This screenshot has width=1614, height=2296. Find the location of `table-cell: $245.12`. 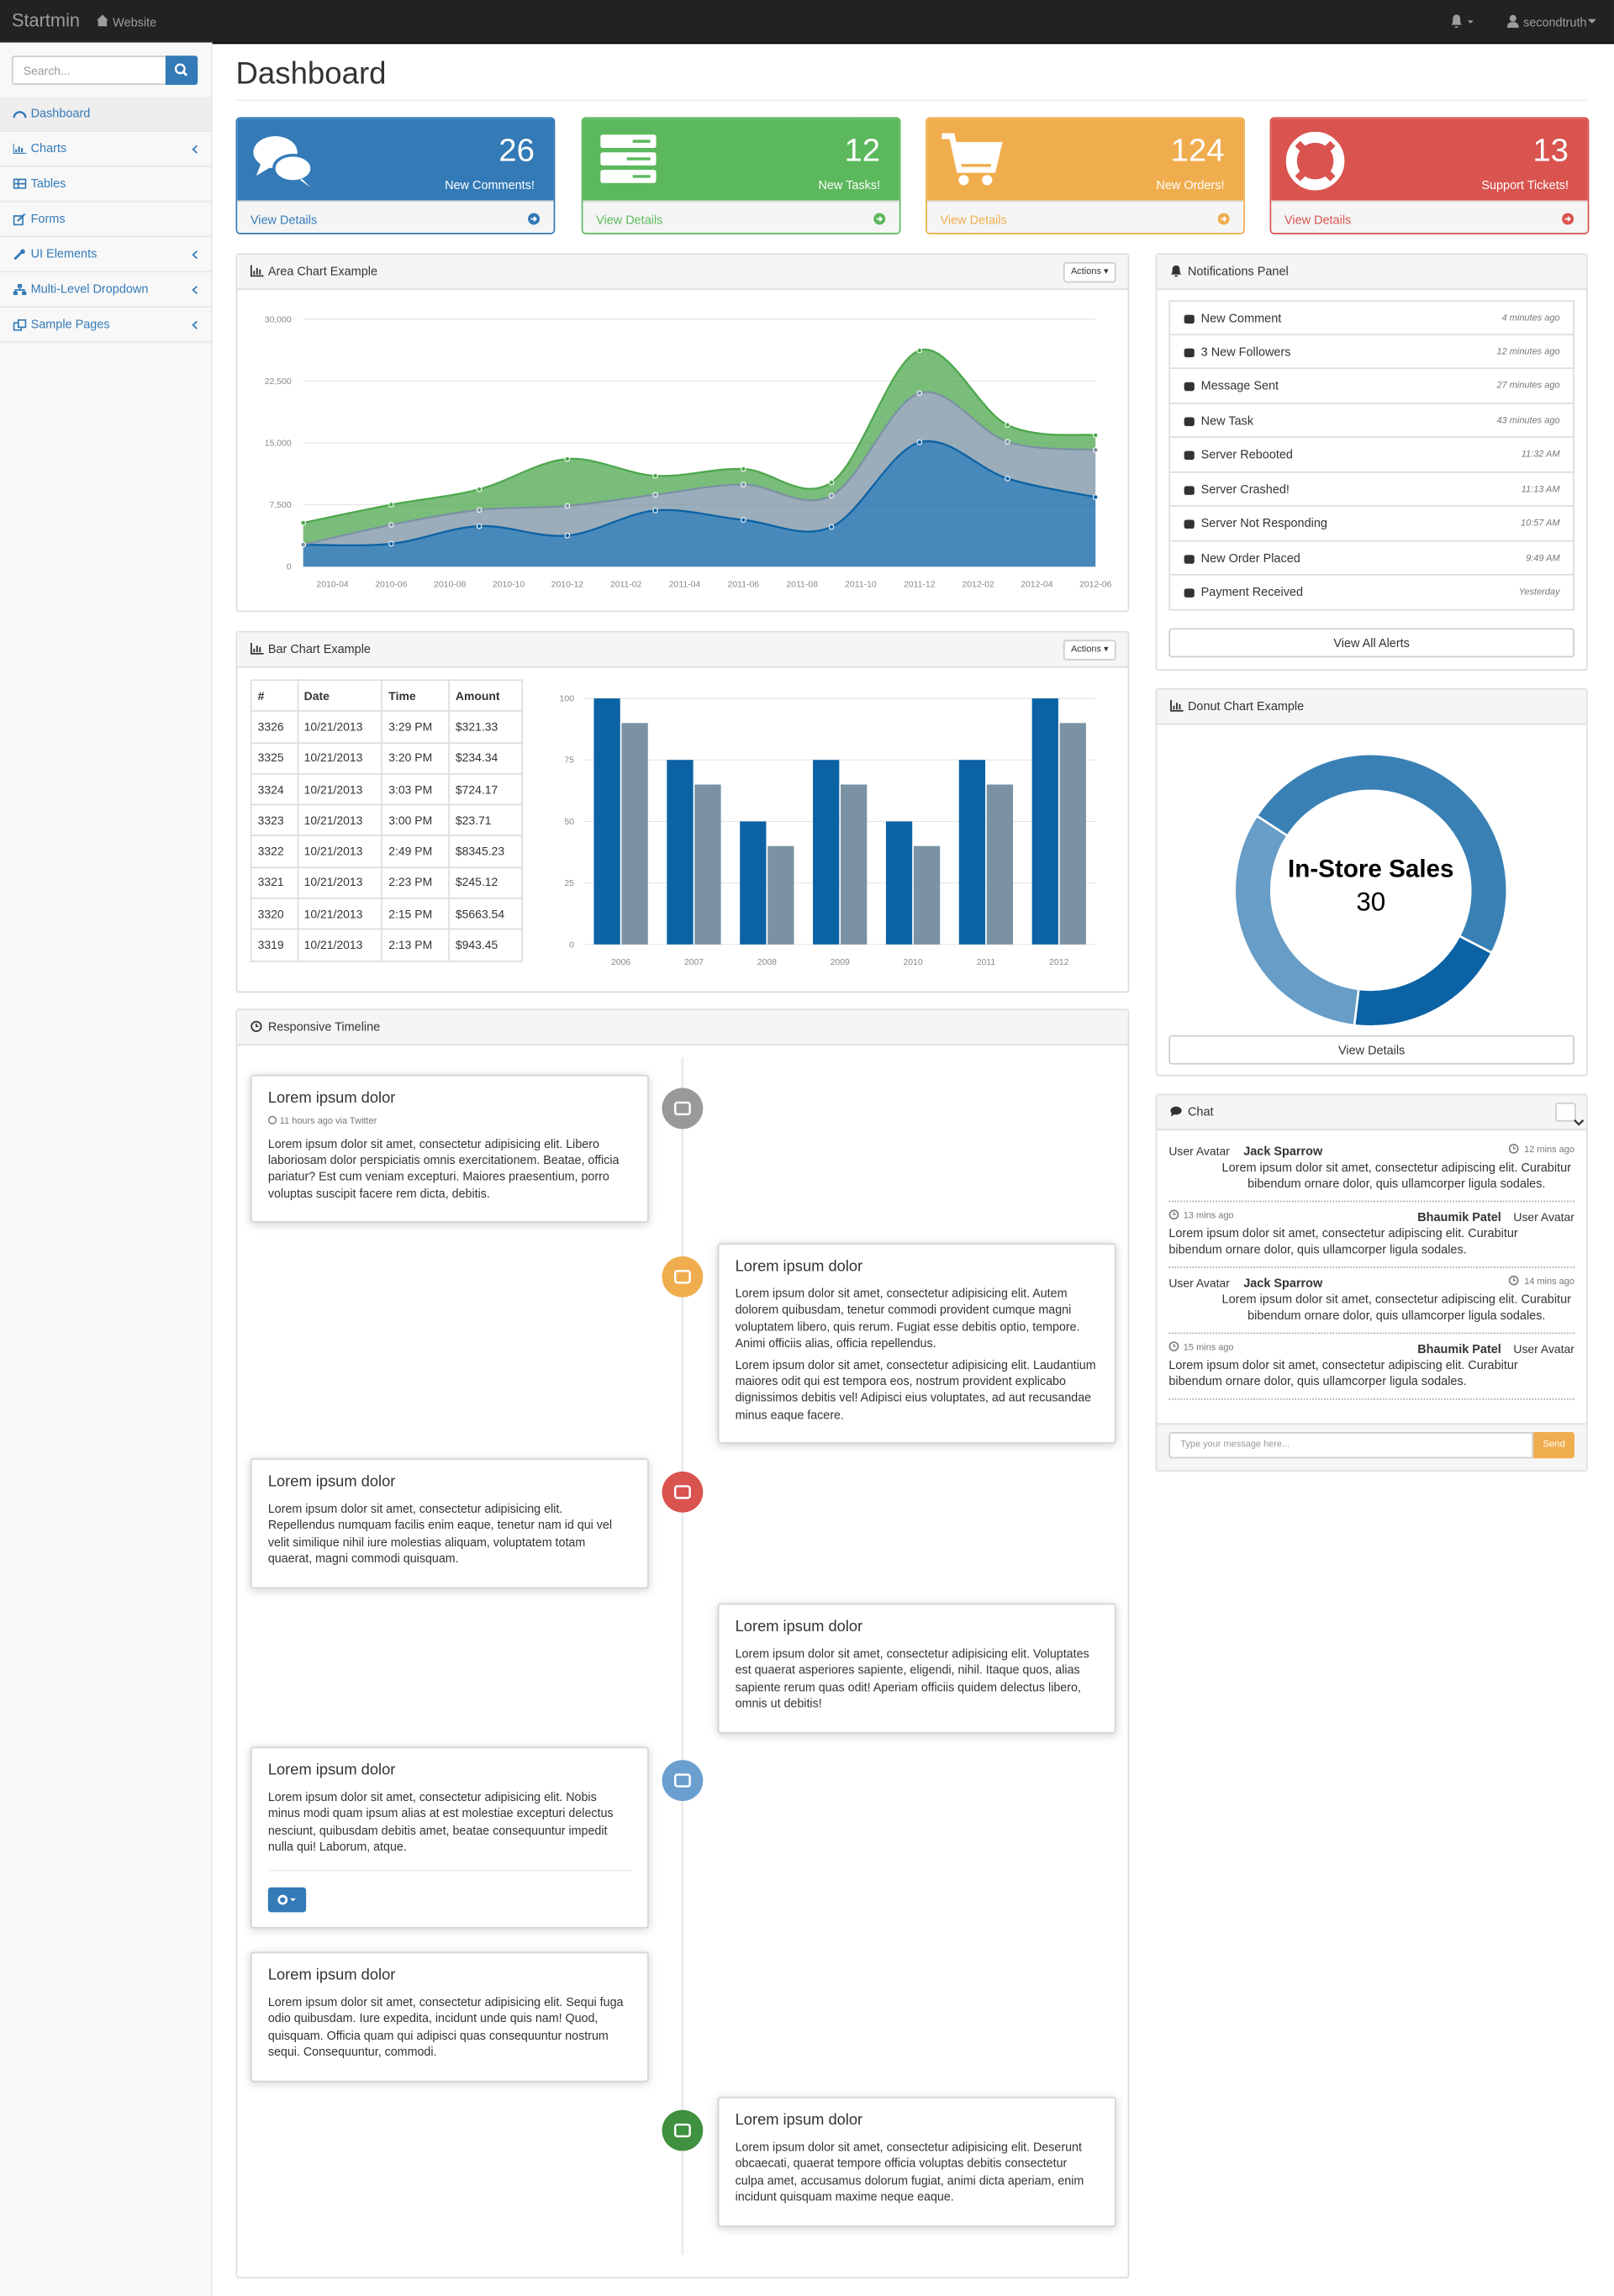

table-cell: $245.12 is located at coordinates (485, 882).